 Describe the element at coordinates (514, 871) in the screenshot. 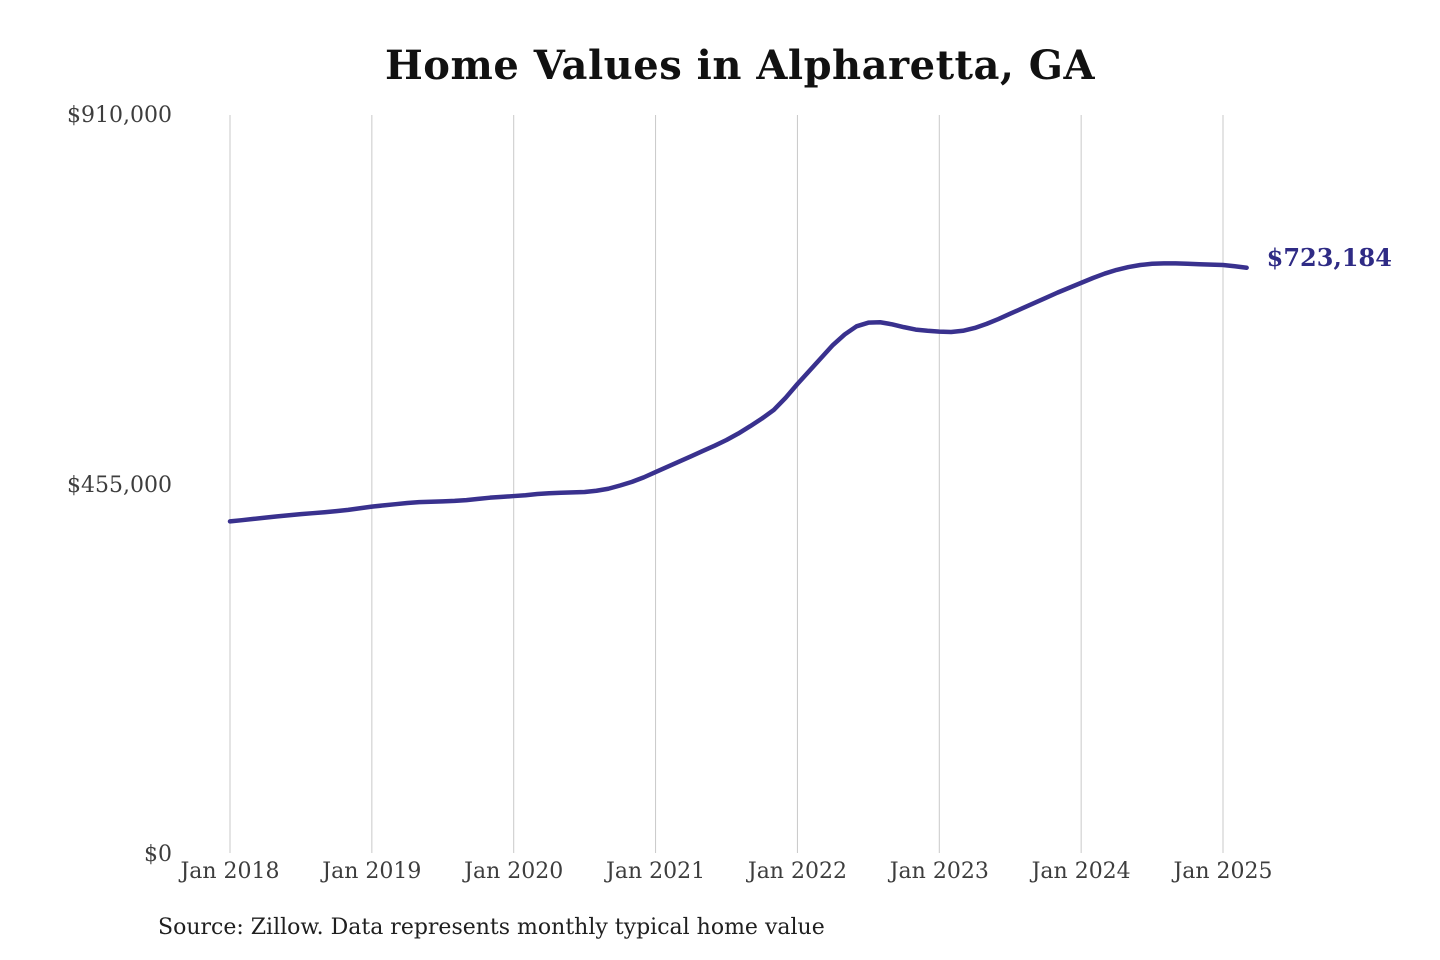

I see `x-tick-label: Jan 2020` at that location.